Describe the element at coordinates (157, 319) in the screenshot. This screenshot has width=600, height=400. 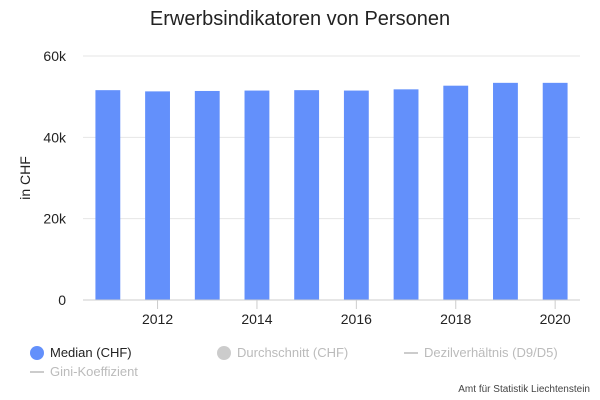
I see `x-tick-label: 2012` at that location.